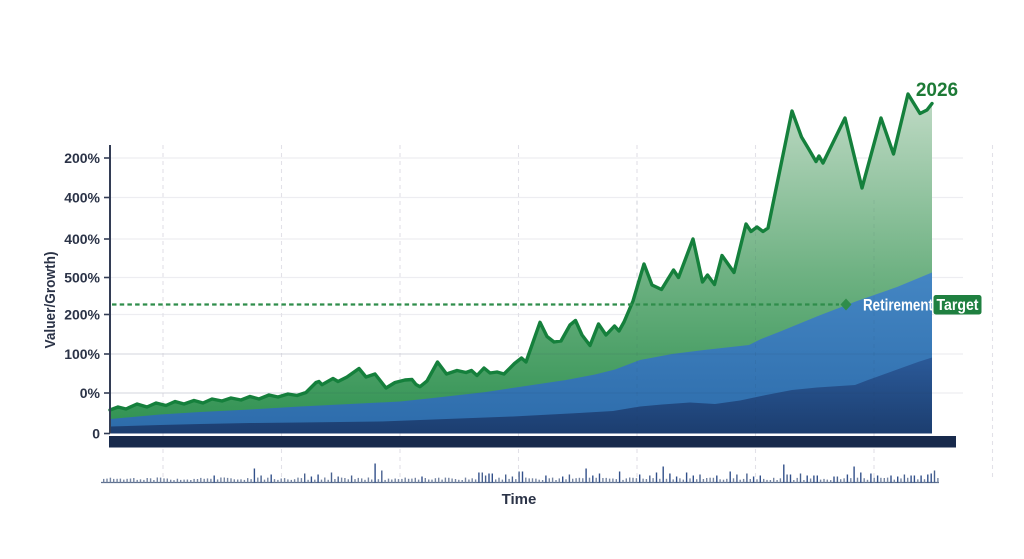 The width and height of the screenshot is (1024, 559). I want to click on svg-text: 0, so click(96, 433).